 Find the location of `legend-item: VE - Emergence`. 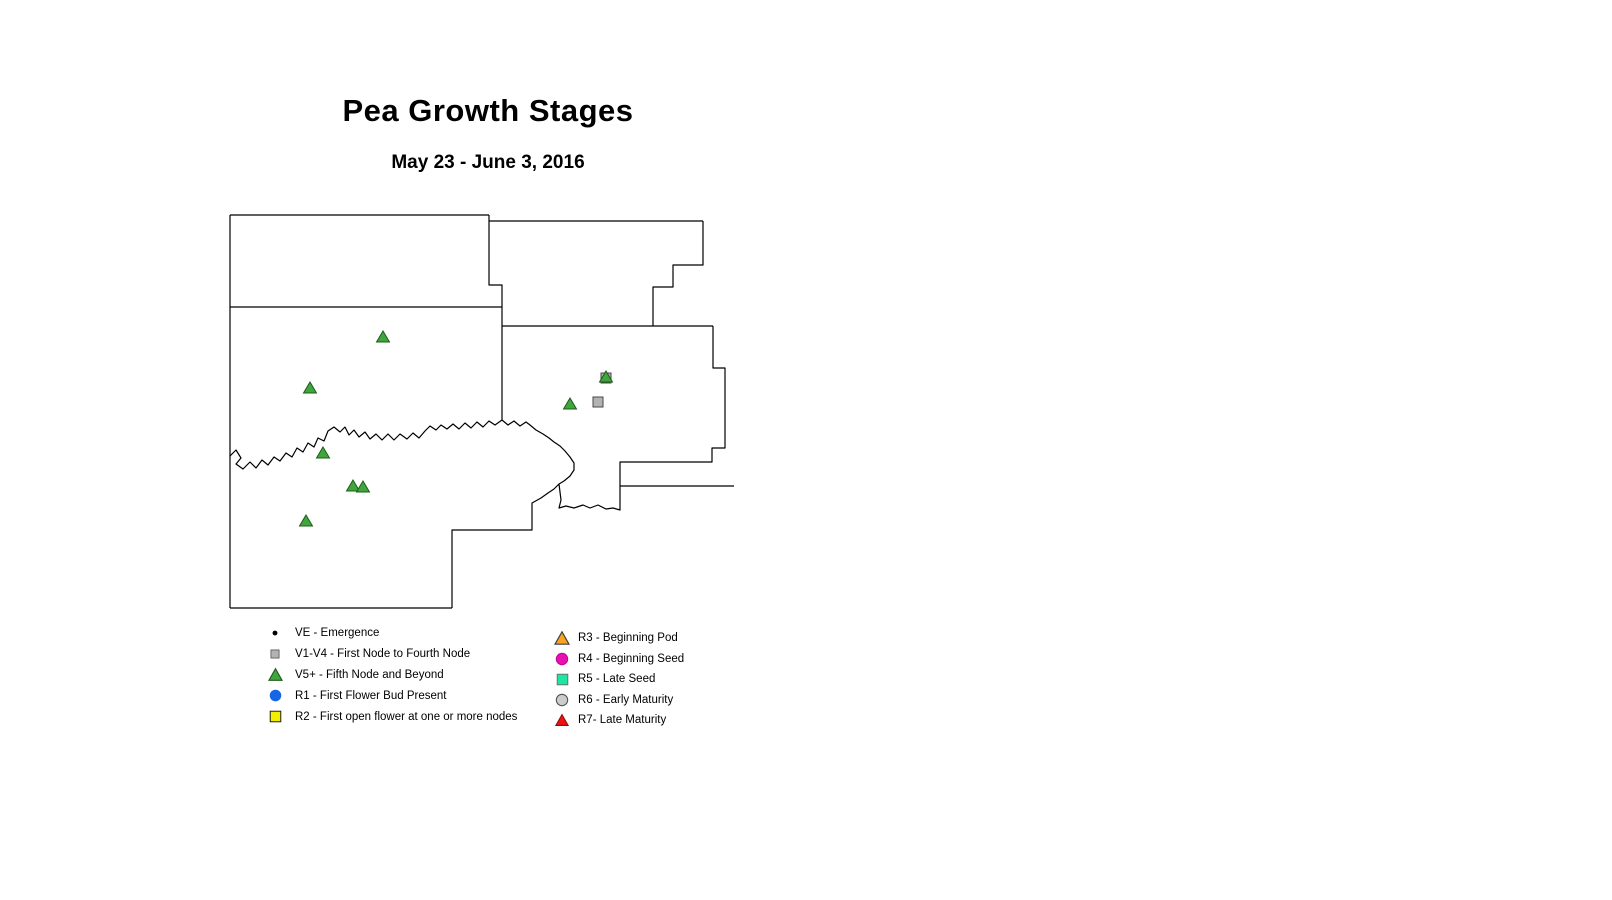

legend-item: VE - Emergence is located at coordinates (392, 632).